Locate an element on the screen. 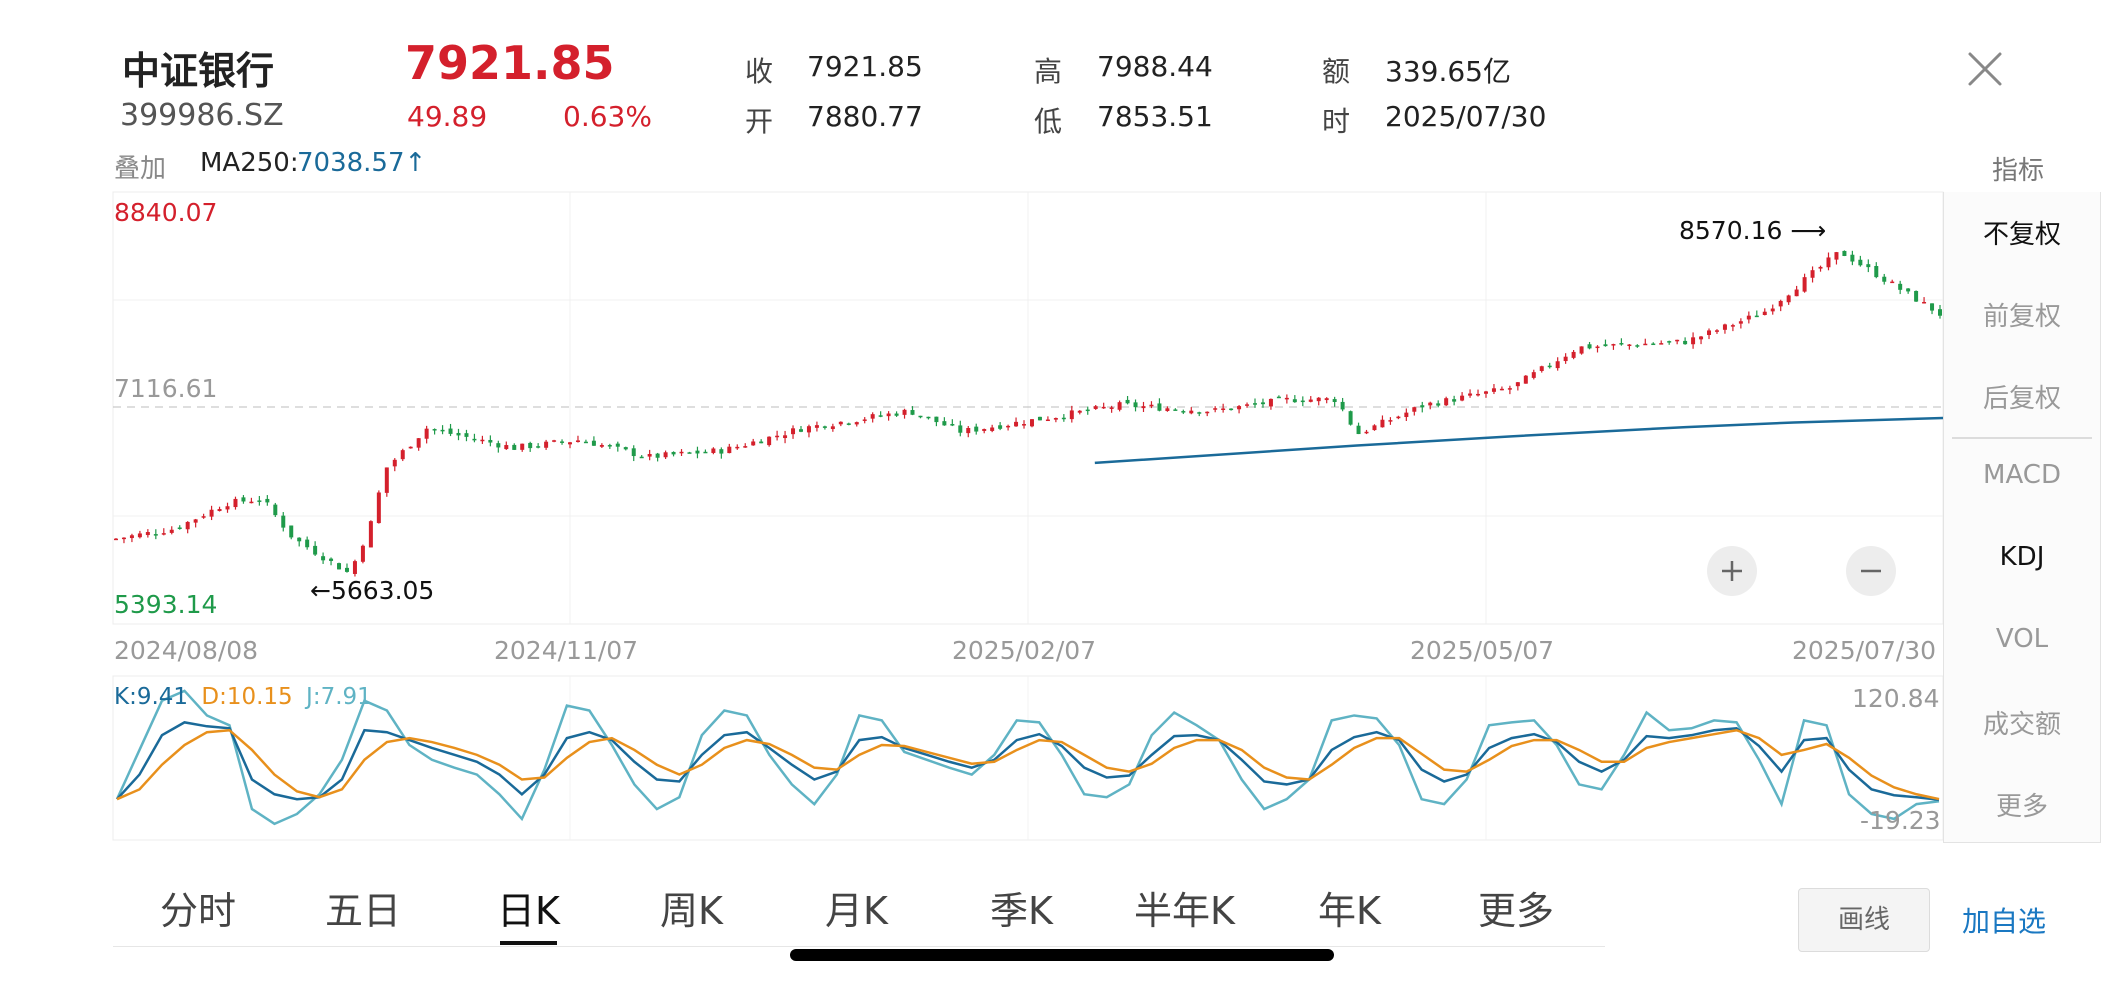  turnover-option: 成交额 is located at coordinates (2021, 725).